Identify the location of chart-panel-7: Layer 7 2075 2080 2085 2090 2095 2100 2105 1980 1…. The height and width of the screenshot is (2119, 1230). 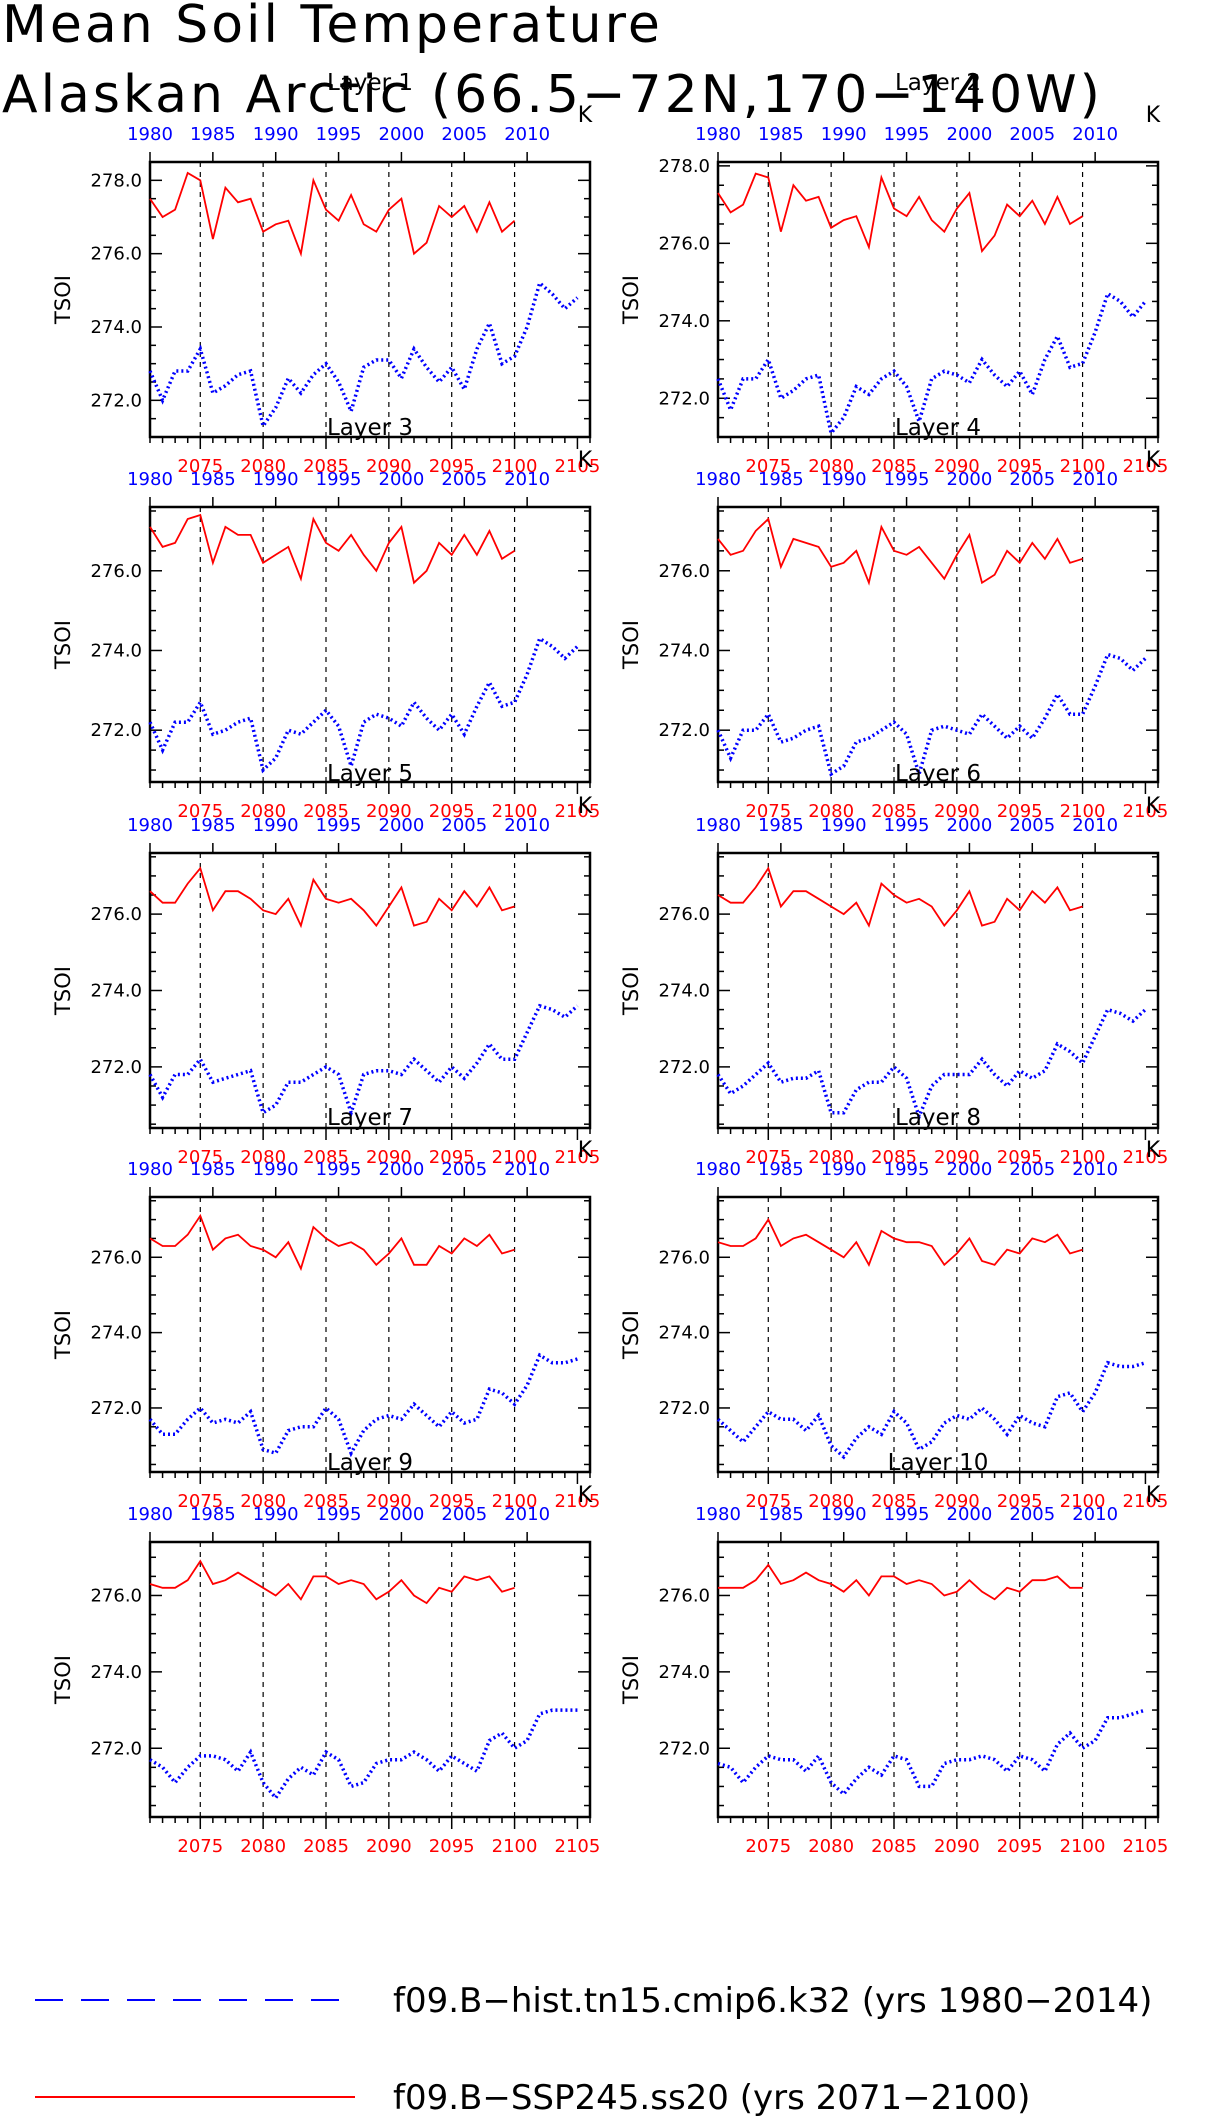
(325, 1308).